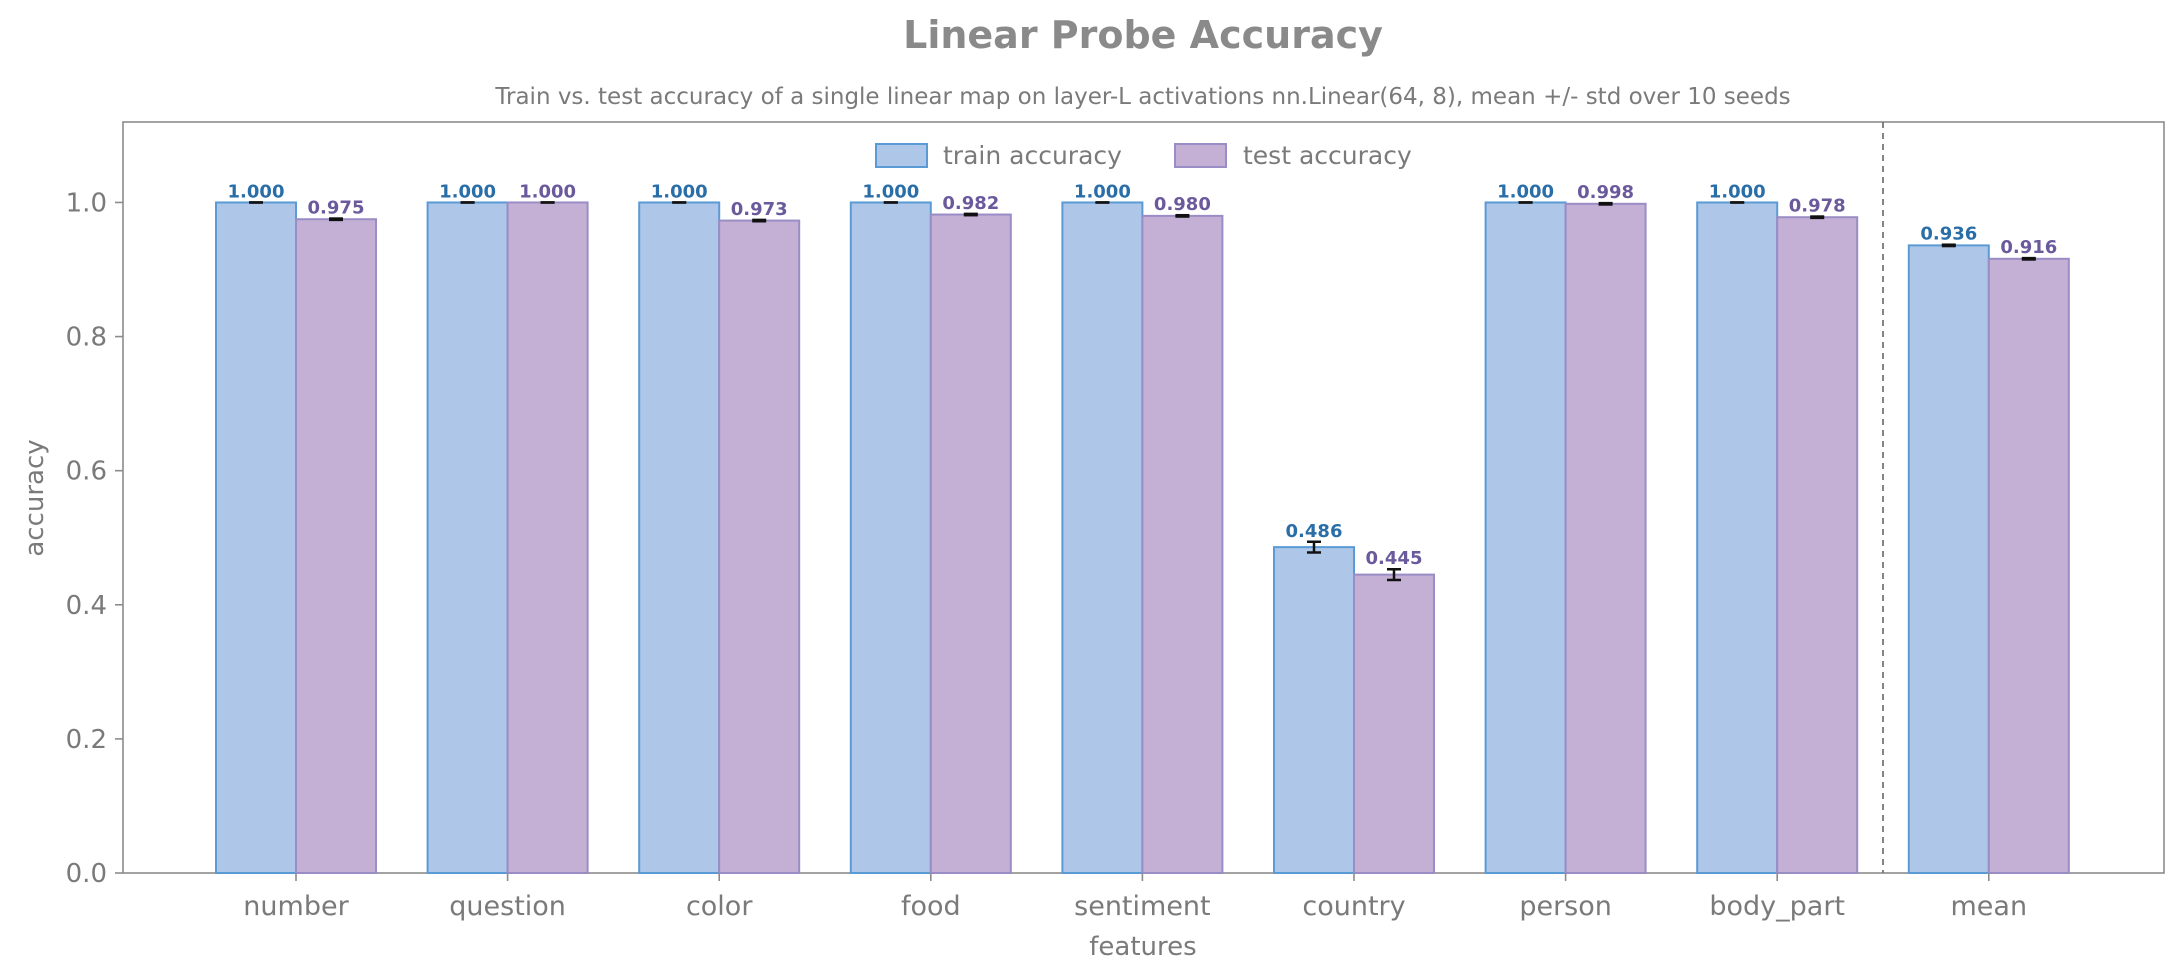 This screenshot has height=979, width=2179. I want to click on value-label-train-number: 1.000, so click(256, 191).